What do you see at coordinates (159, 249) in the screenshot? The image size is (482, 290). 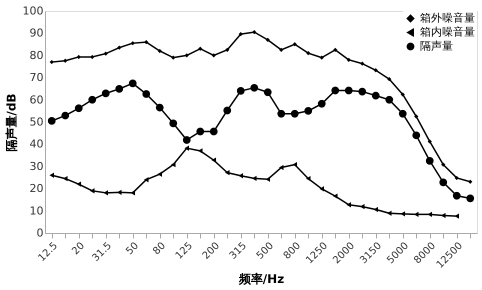 I see `x-tick-label: 80` at bounding box center [159, 249].